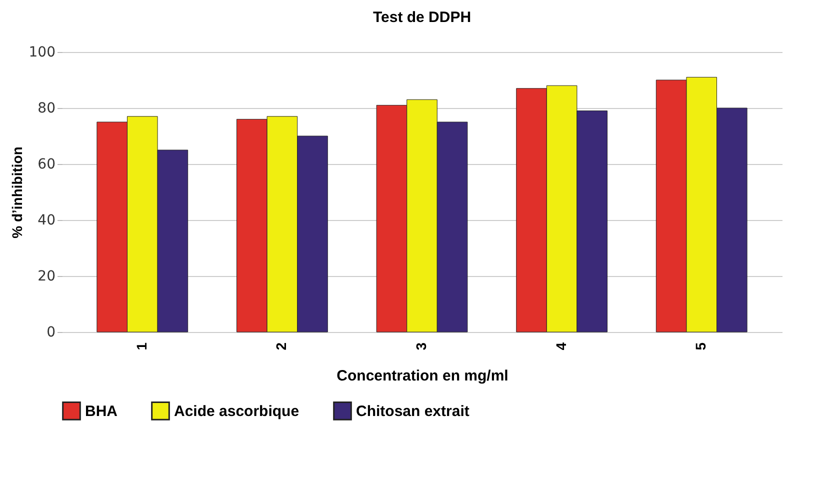 This screenshot has height=502, width=831. What do you see at coordinates (47, 220) in the screenshot?
I see `y-tick-label: 40` at bounding box center [47, 220].